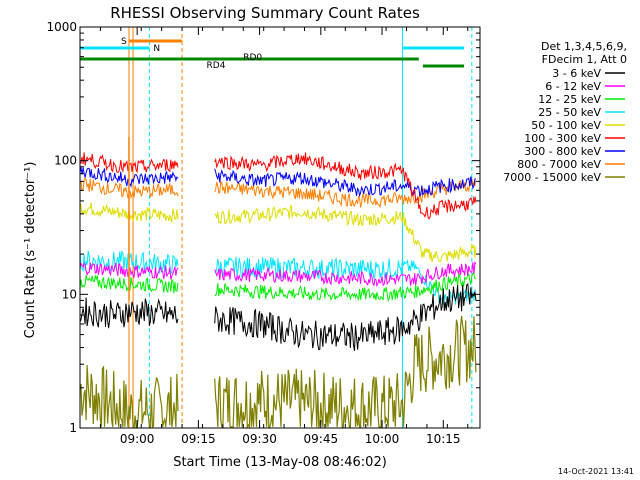 This screenshot has height=480, width=640. What do you see at coordinates (584, 46) in the screenshot?
I see `legend-title-line: Det 1,3,4,5,6,9,` at bounding box center [584, 46].